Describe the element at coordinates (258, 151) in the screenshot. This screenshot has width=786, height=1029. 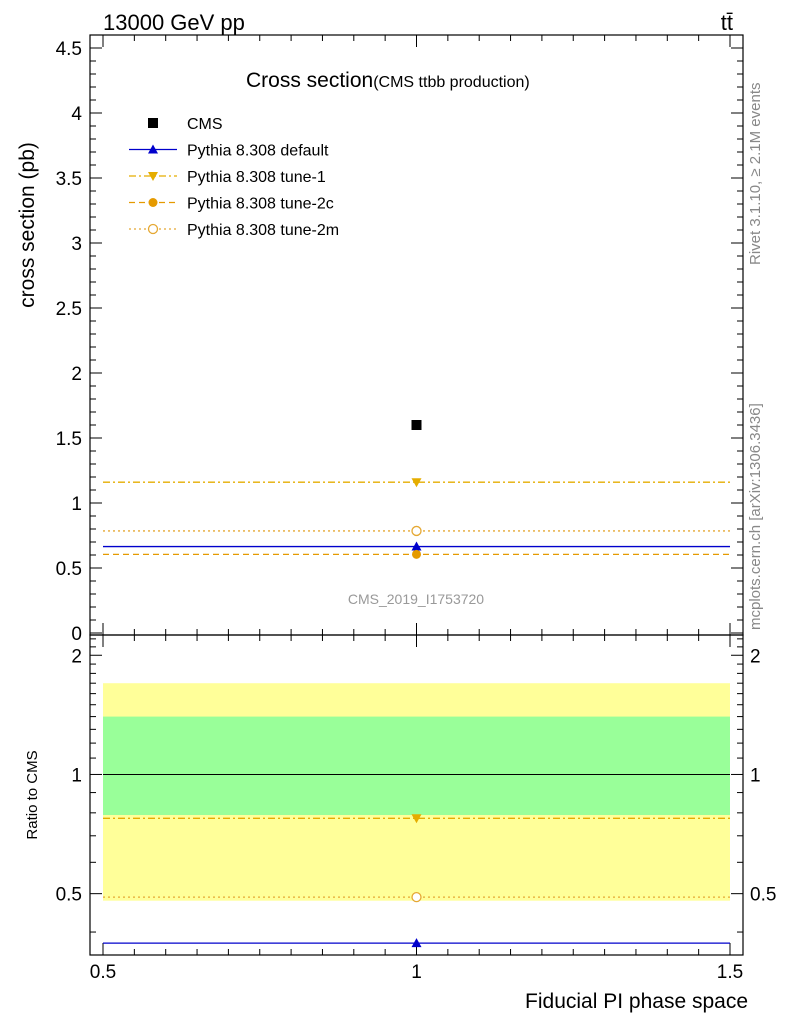
I see `legend-label: Pythia 8.308 default` at that location.